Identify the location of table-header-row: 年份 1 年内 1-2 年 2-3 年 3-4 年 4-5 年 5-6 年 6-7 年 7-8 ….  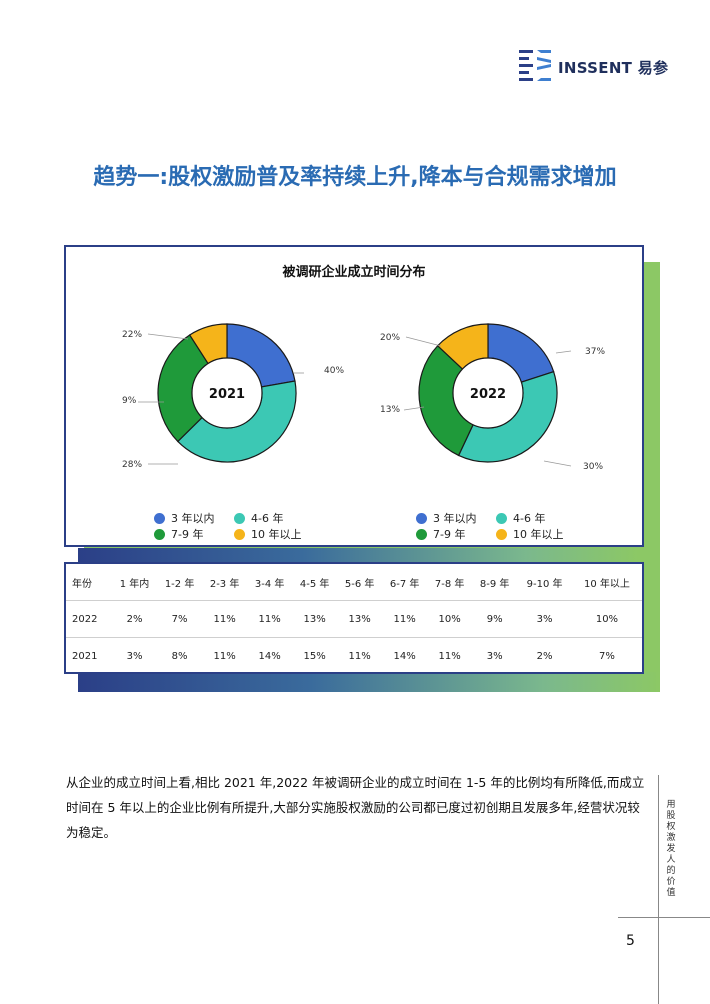
(354, 582).